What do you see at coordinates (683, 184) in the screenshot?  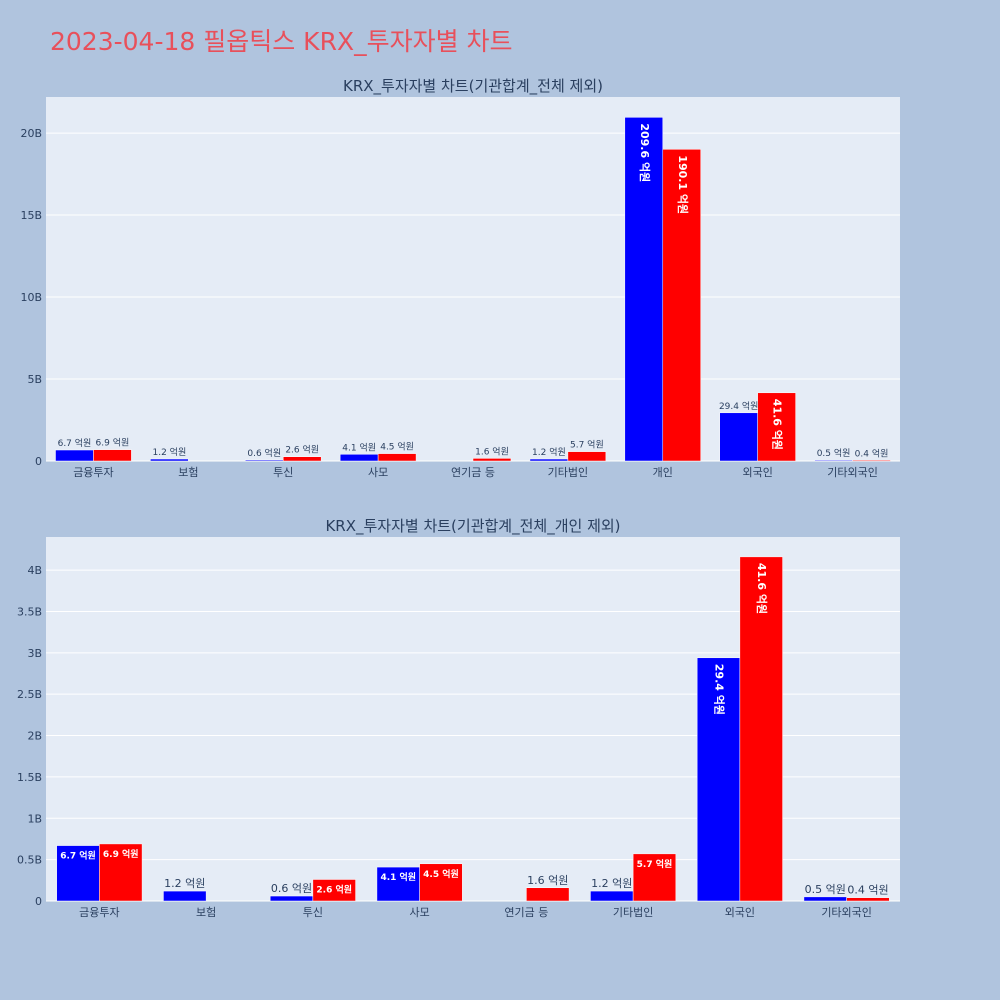 I see `bar-label: 190.1 억원` at bounding box center [683, 184].